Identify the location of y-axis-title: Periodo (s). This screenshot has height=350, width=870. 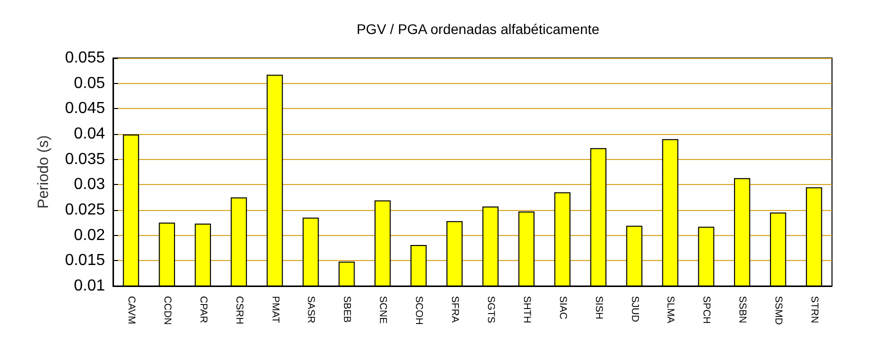
(43, 172).